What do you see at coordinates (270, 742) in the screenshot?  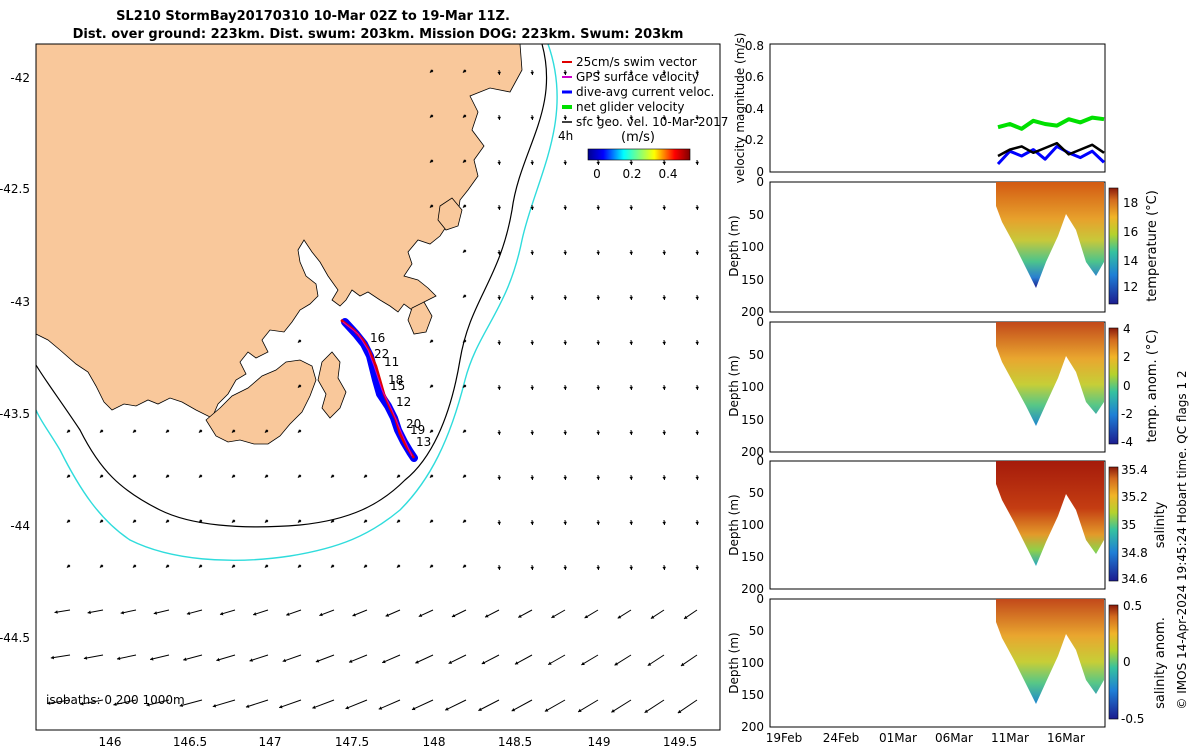 I see `x-tick: 147` at bounding box center [270, 742].